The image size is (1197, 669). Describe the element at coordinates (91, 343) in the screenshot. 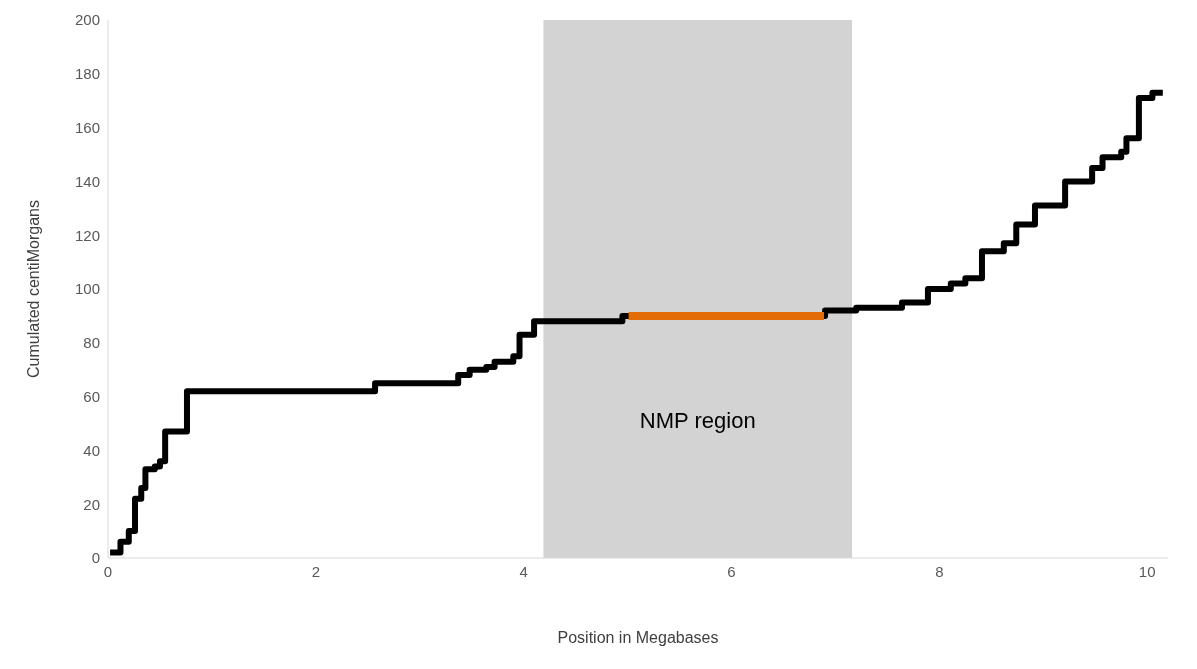

I see `y-tick-label: 80` at that location.